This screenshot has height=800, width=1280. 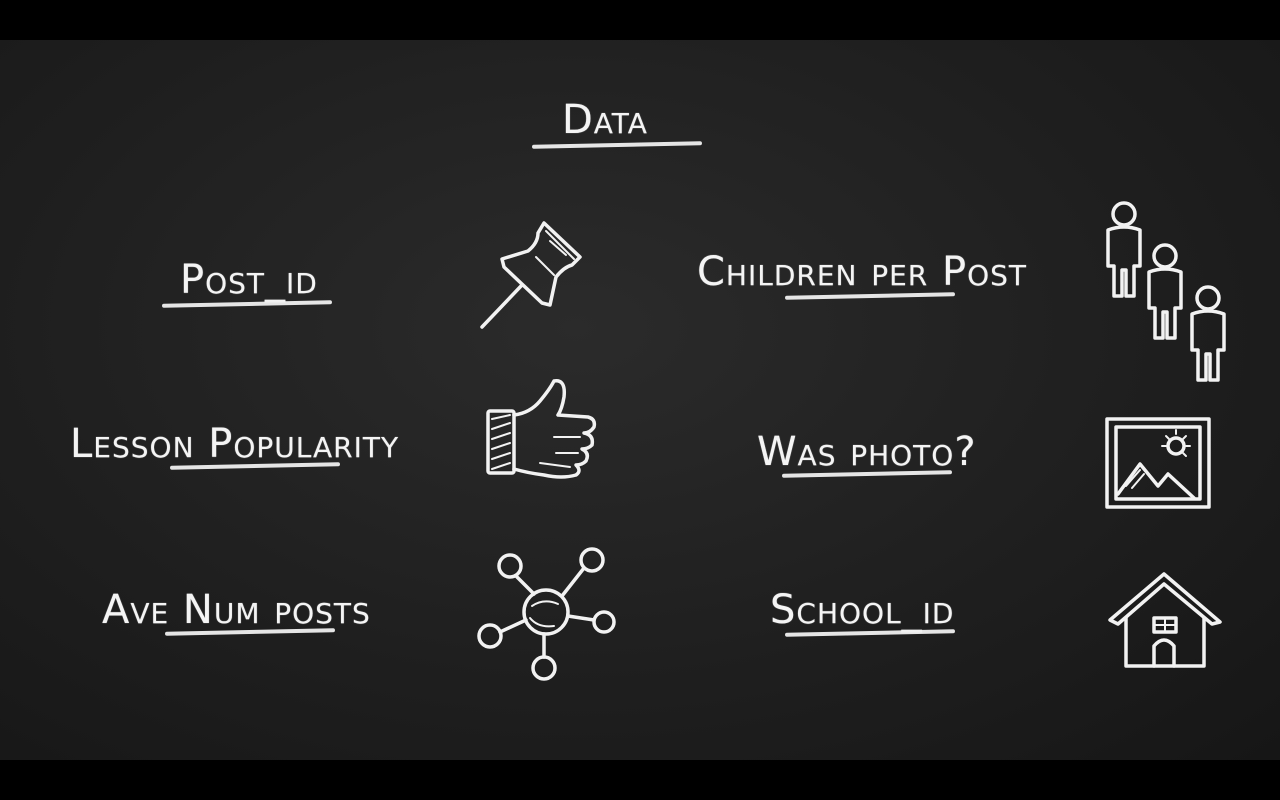 What do you see at coordinates (236, 610) in the screenshot?
I see `label-ave-num-posts: Ave Num posts` at bounding box center [236, 610].